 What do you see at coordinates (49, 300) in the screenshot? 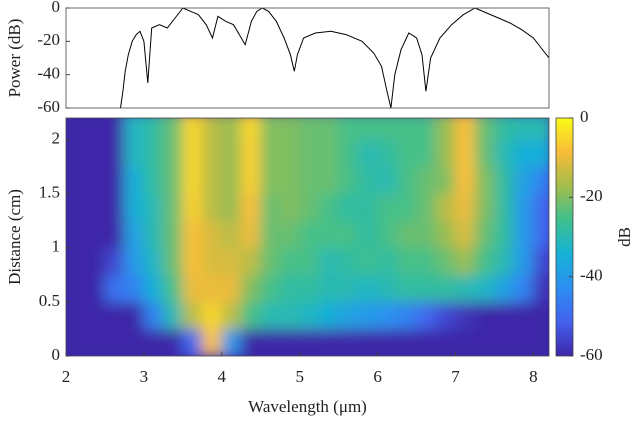
I see `y-tick-label: 0.5` at bounding box center [49, 300].